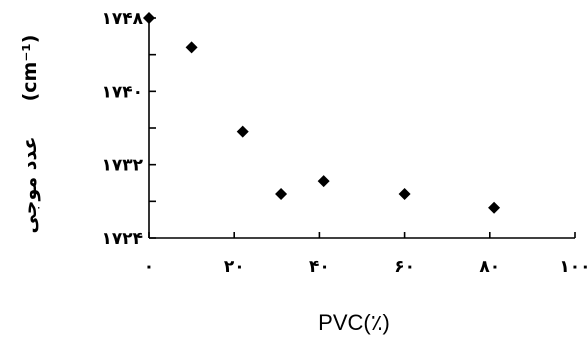 Image resolution: width=587 pixels, height=339 pixels. Describe the element at coordinates (122, 19) in the screenshot. I see `y-tick-label: ۱۷۴۸` at that location.